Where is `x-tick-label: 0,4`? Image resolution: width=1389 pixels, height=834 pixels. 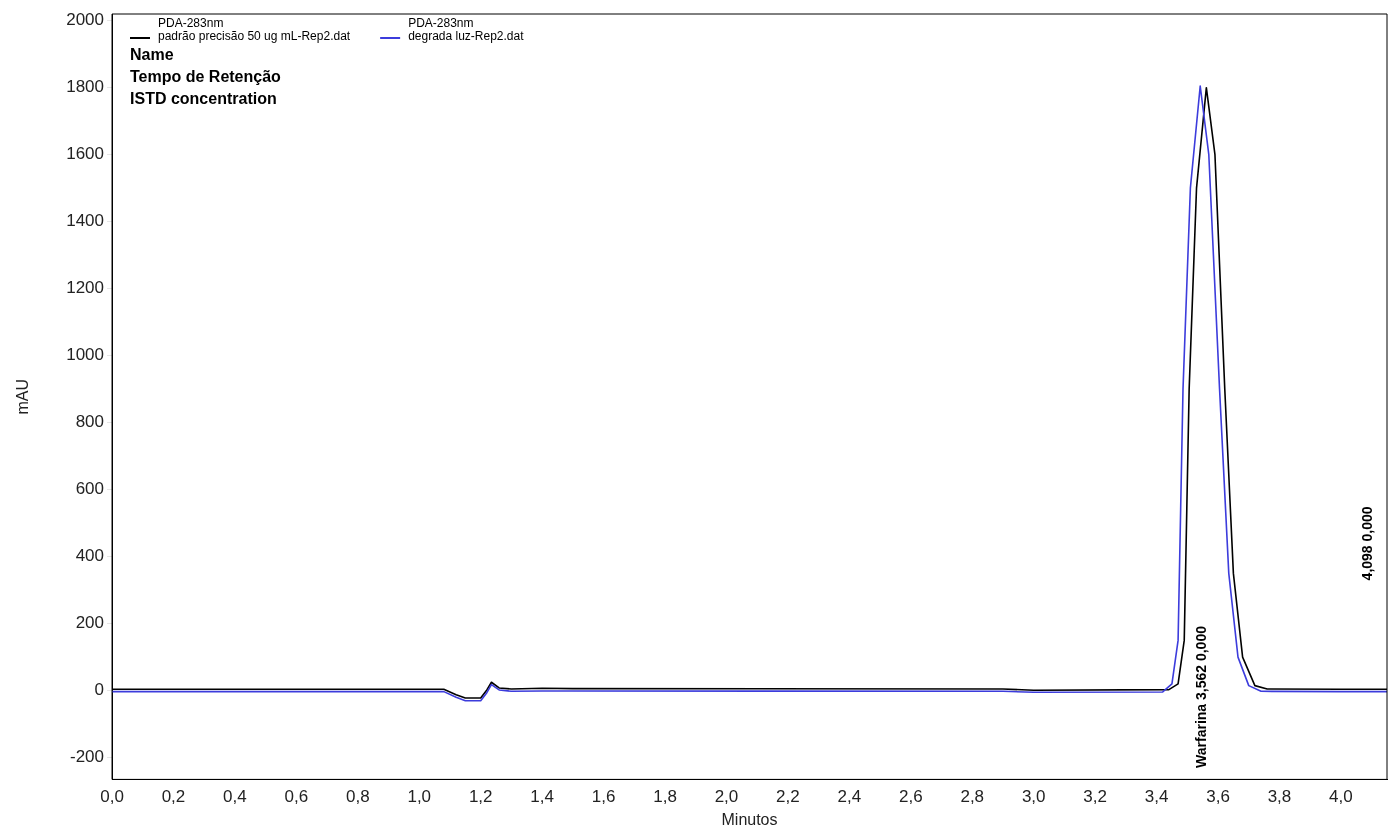
x-tick-label: 0,4 is located at coordinates (235, 797).